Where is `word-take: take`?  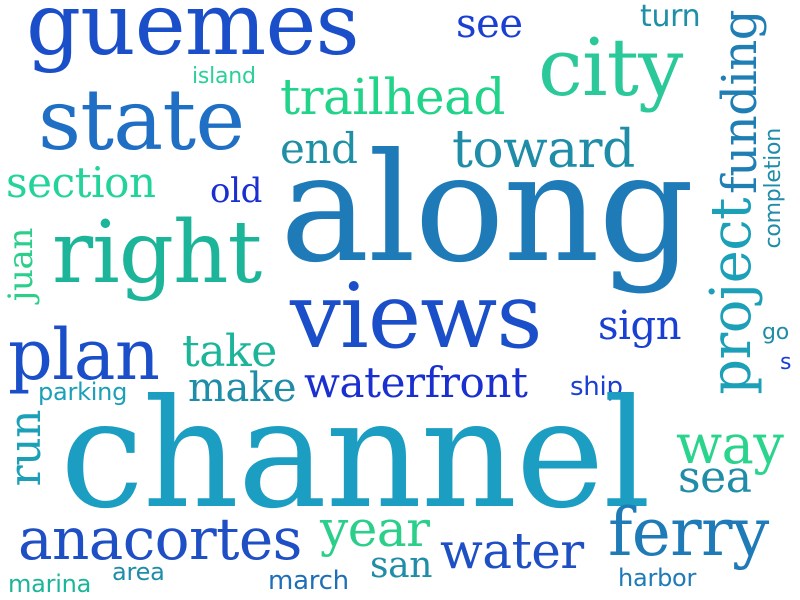 word-take: take is located at coordinates (229, 351).